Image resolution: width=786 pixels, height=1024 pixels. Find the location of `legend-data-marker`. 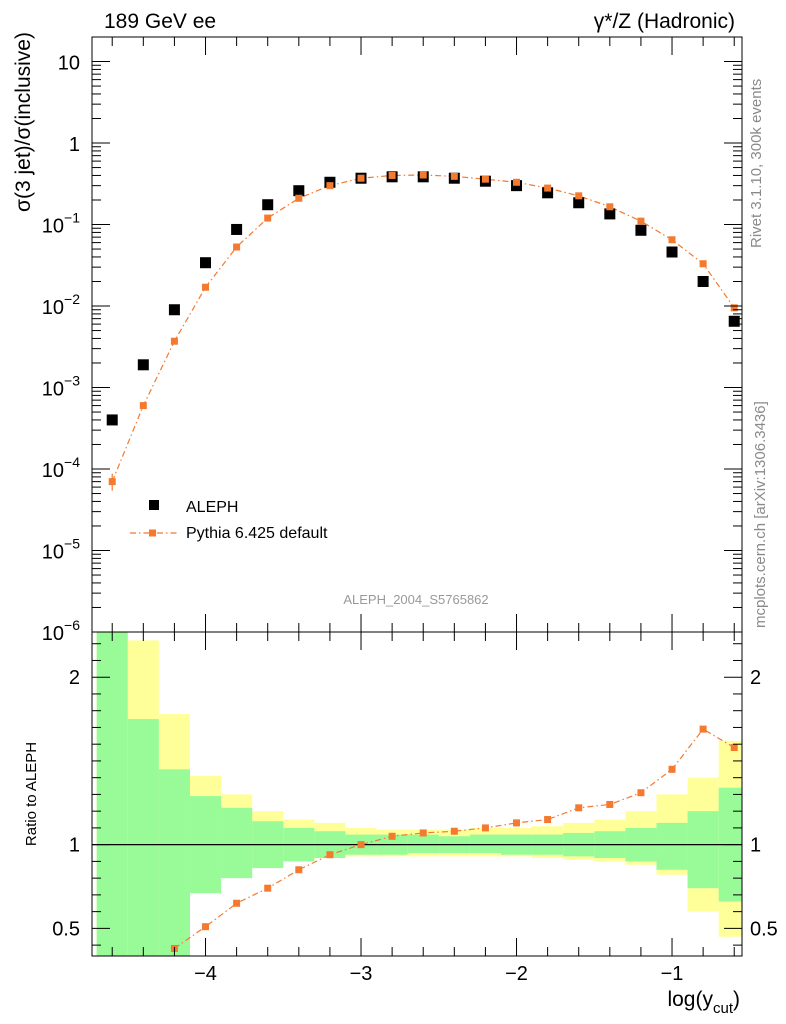

legend-data-marker is located at coordinates (154, 505).